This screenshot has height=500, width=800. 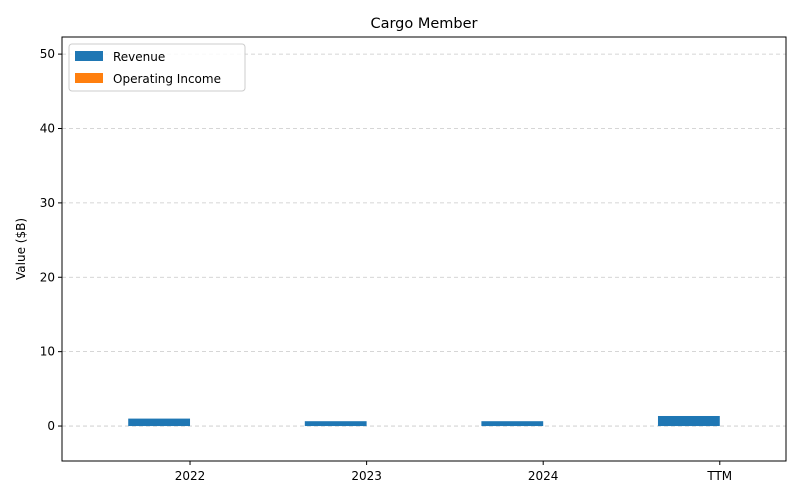 What do you see at coordinates (512, 424) in the screenshot?
I see `bar-revenue-2024` at bounding box center [512, 424].